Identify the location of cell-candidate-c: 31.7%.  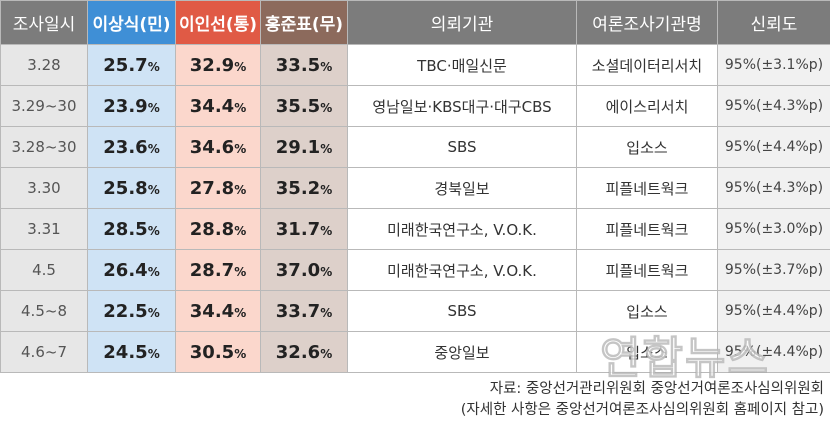
(304, 229).